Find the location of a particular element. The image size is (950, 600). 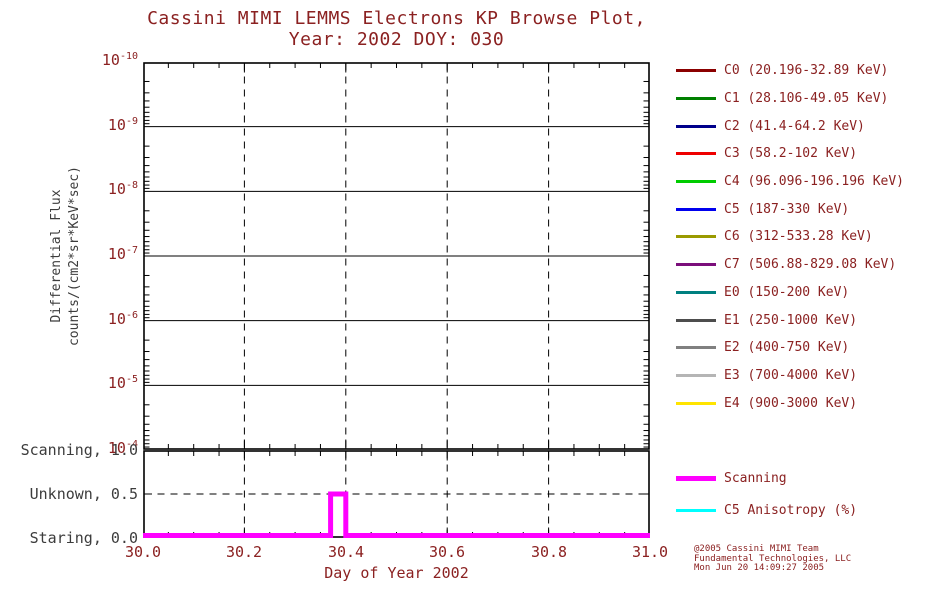

legend-item-c1: C1 (28.106-49.05 KeV) is located at coordinates (790, 99).